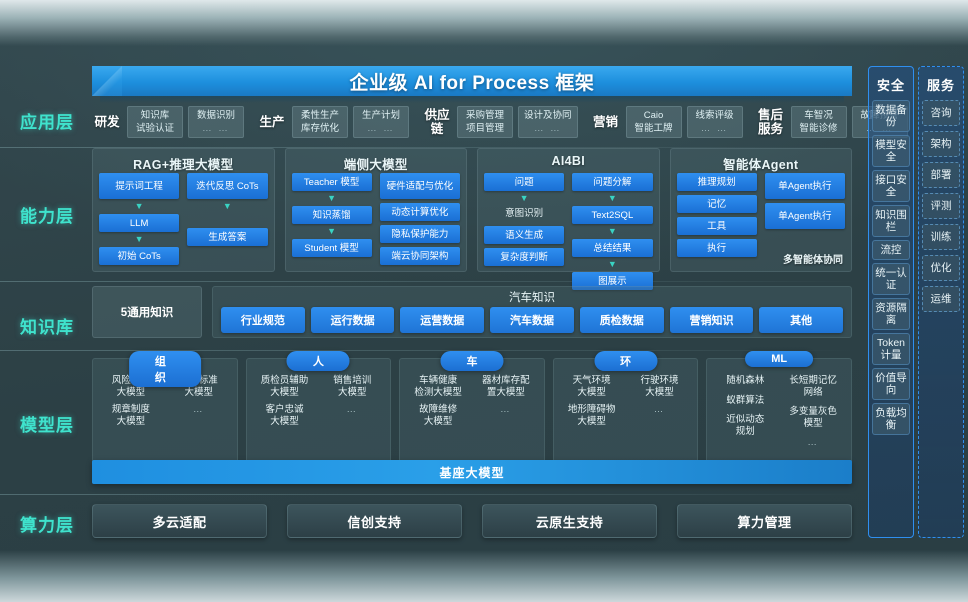 The height and width of the screenshot is (602, 968). I want to click on foundation-model-bar: 基座大模型, so click(472, 472).